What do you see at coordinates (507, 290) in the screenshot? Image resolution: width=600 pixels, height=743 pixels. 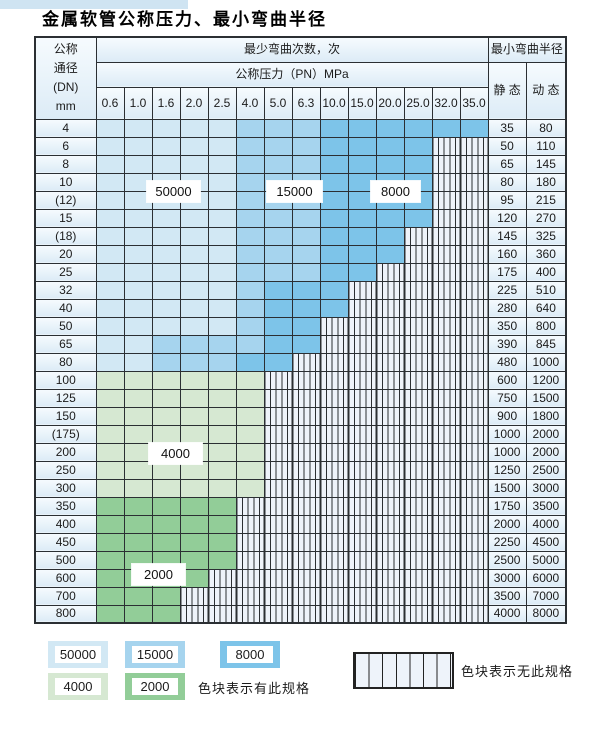 I see `static-radius-cell: 225` at bounding box center [507, 290].